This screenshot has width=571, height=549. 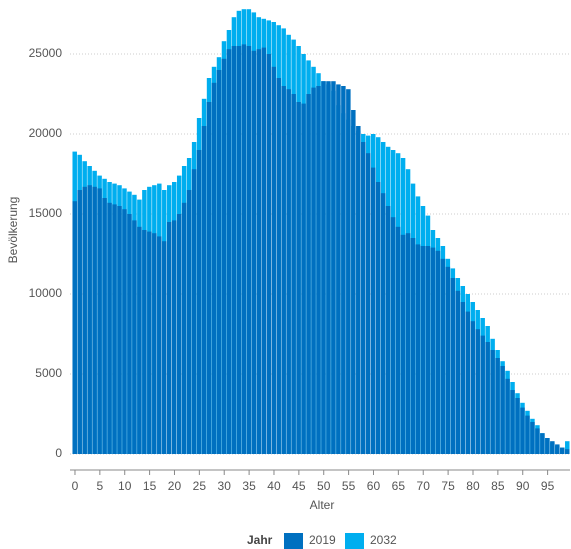 I want to click on x-tick-label: 90, so click(x=523, y=486).